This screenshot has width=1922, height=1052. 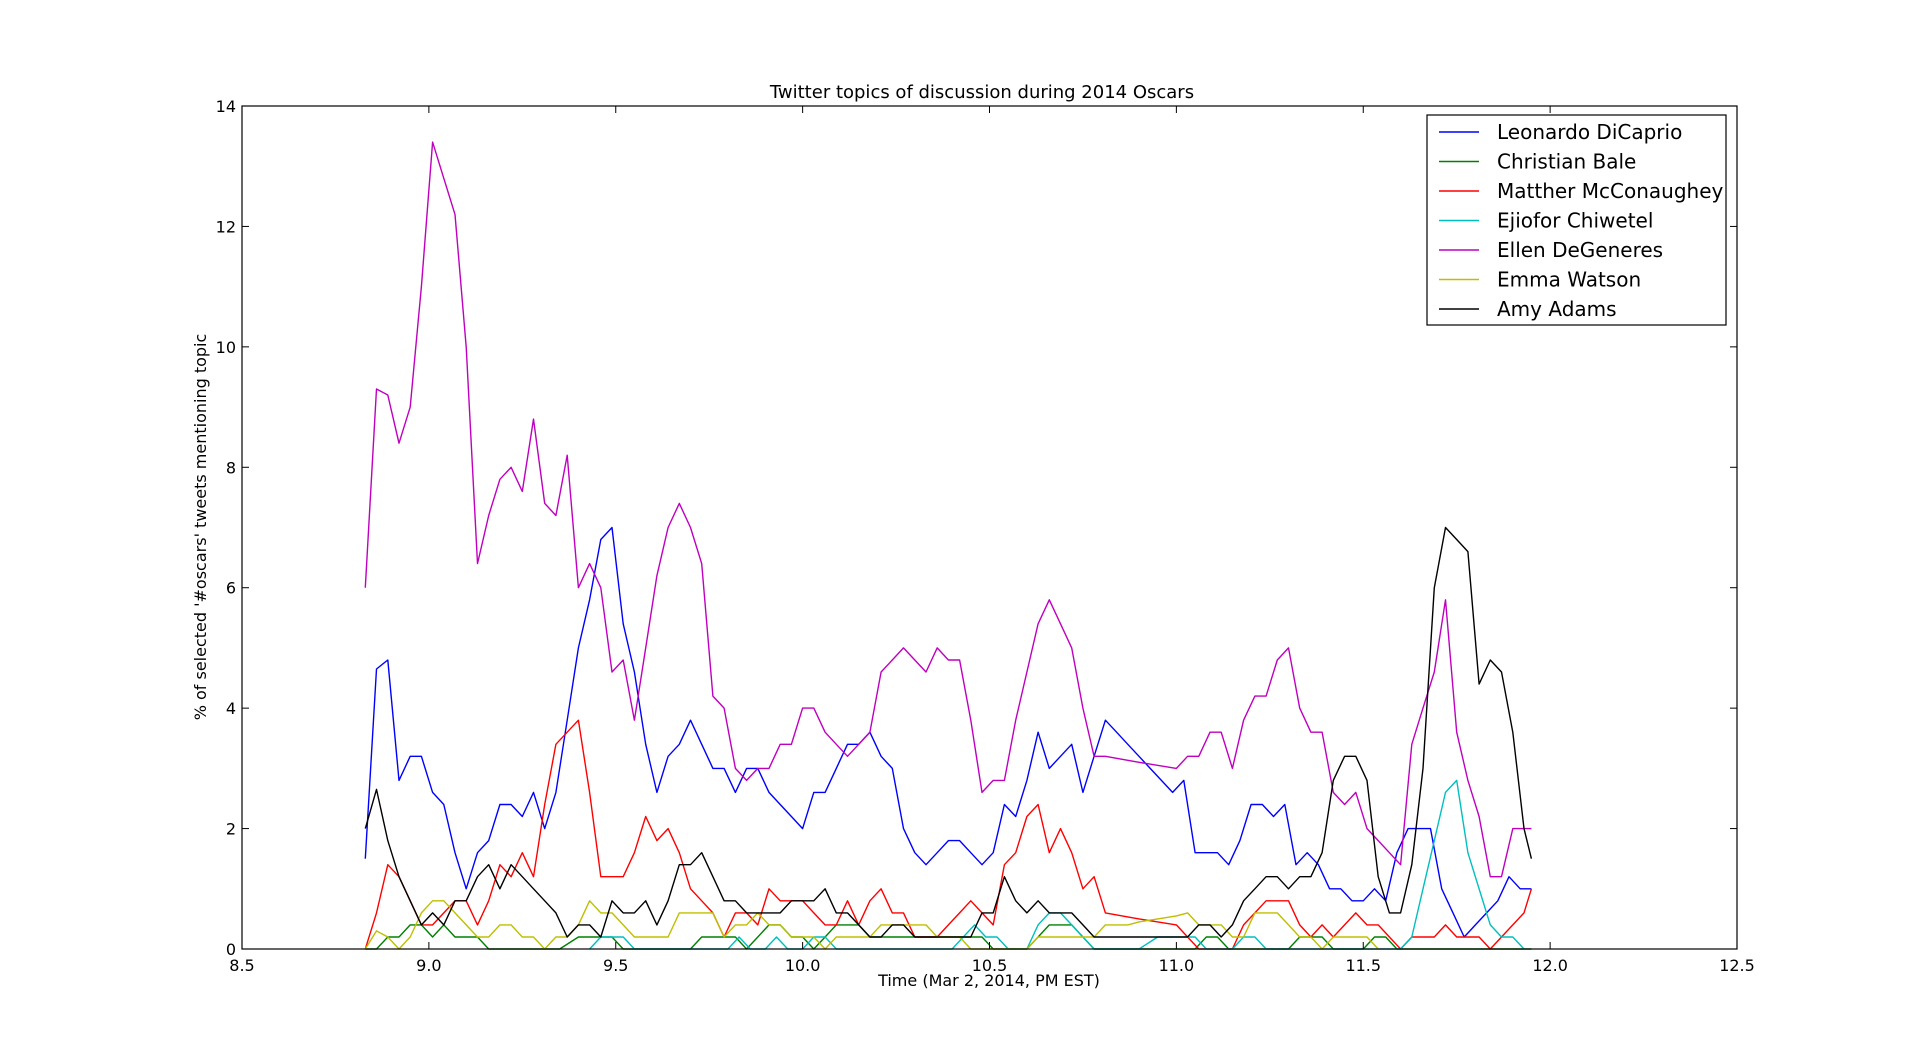 What do you see at coordinates (1566, 162) in the screenshot?
I see `legend-label-christian-bale: Christian Bale` at bounding box center [1566, 162].